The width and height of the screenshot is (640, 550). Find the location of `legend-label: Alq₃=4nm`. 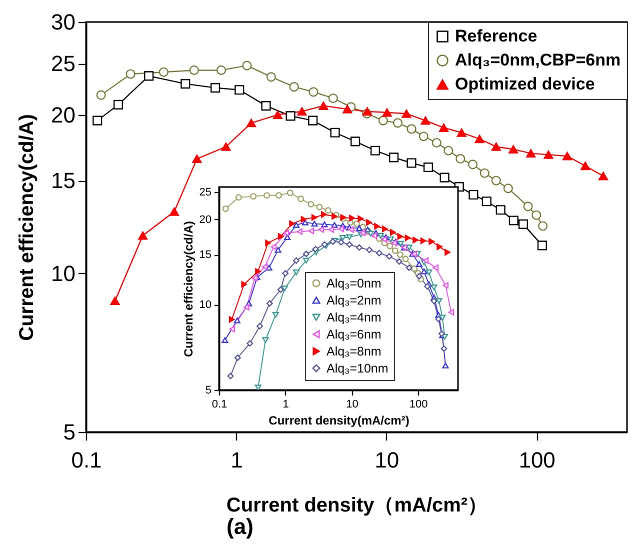

legend-label: Alq₃=4nm is located at coordinates (354, 317).